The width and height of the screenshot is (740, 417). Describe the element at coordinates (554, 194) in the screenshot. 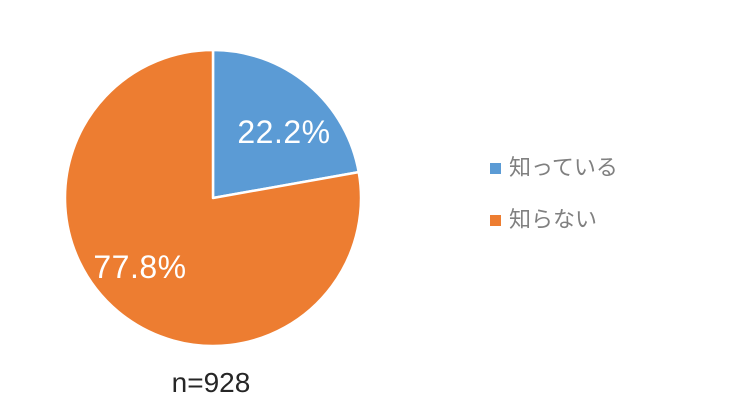

I see `chart-legend: 知っている 知らない` at that location.